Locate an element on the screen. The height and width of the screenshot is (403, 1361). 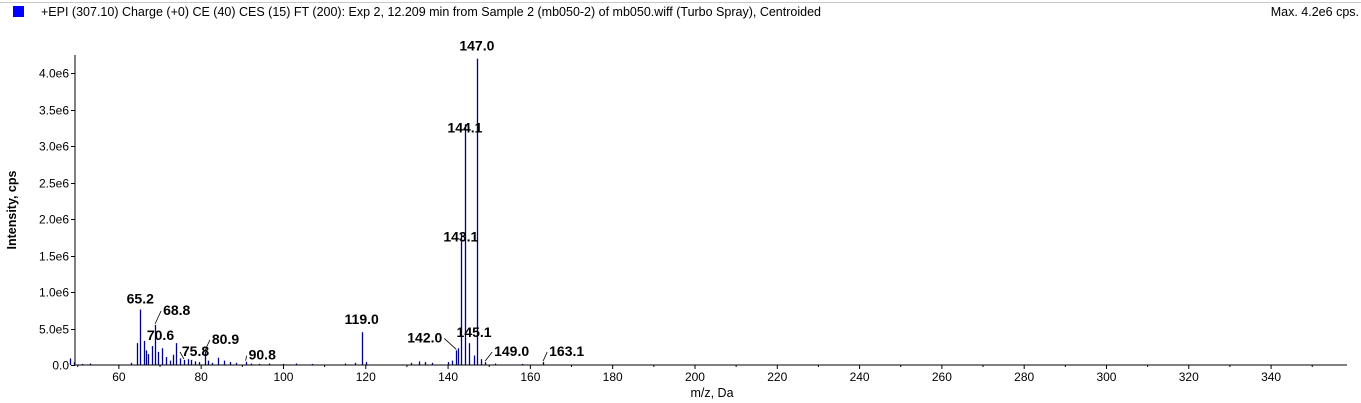
y-tick-label: 2.0e6 is located at coordinates (54, 220).